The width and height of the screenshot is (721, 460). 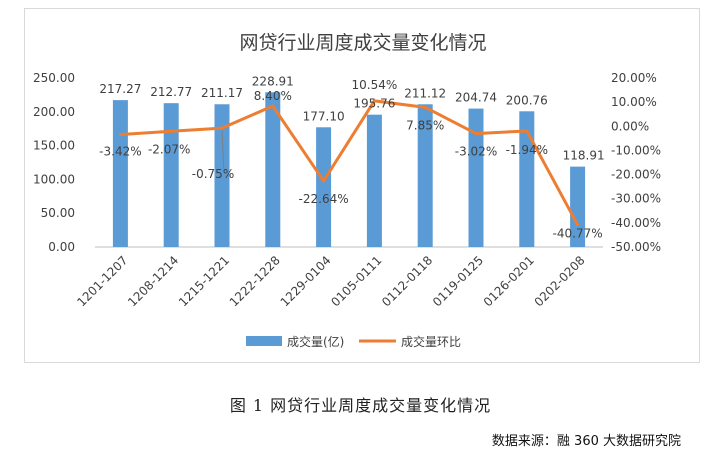 What do you see at coordinates (431, 341) in the screenshot?
I see `legend-label-line: 成交量环比` at bounding box center [431, 341].